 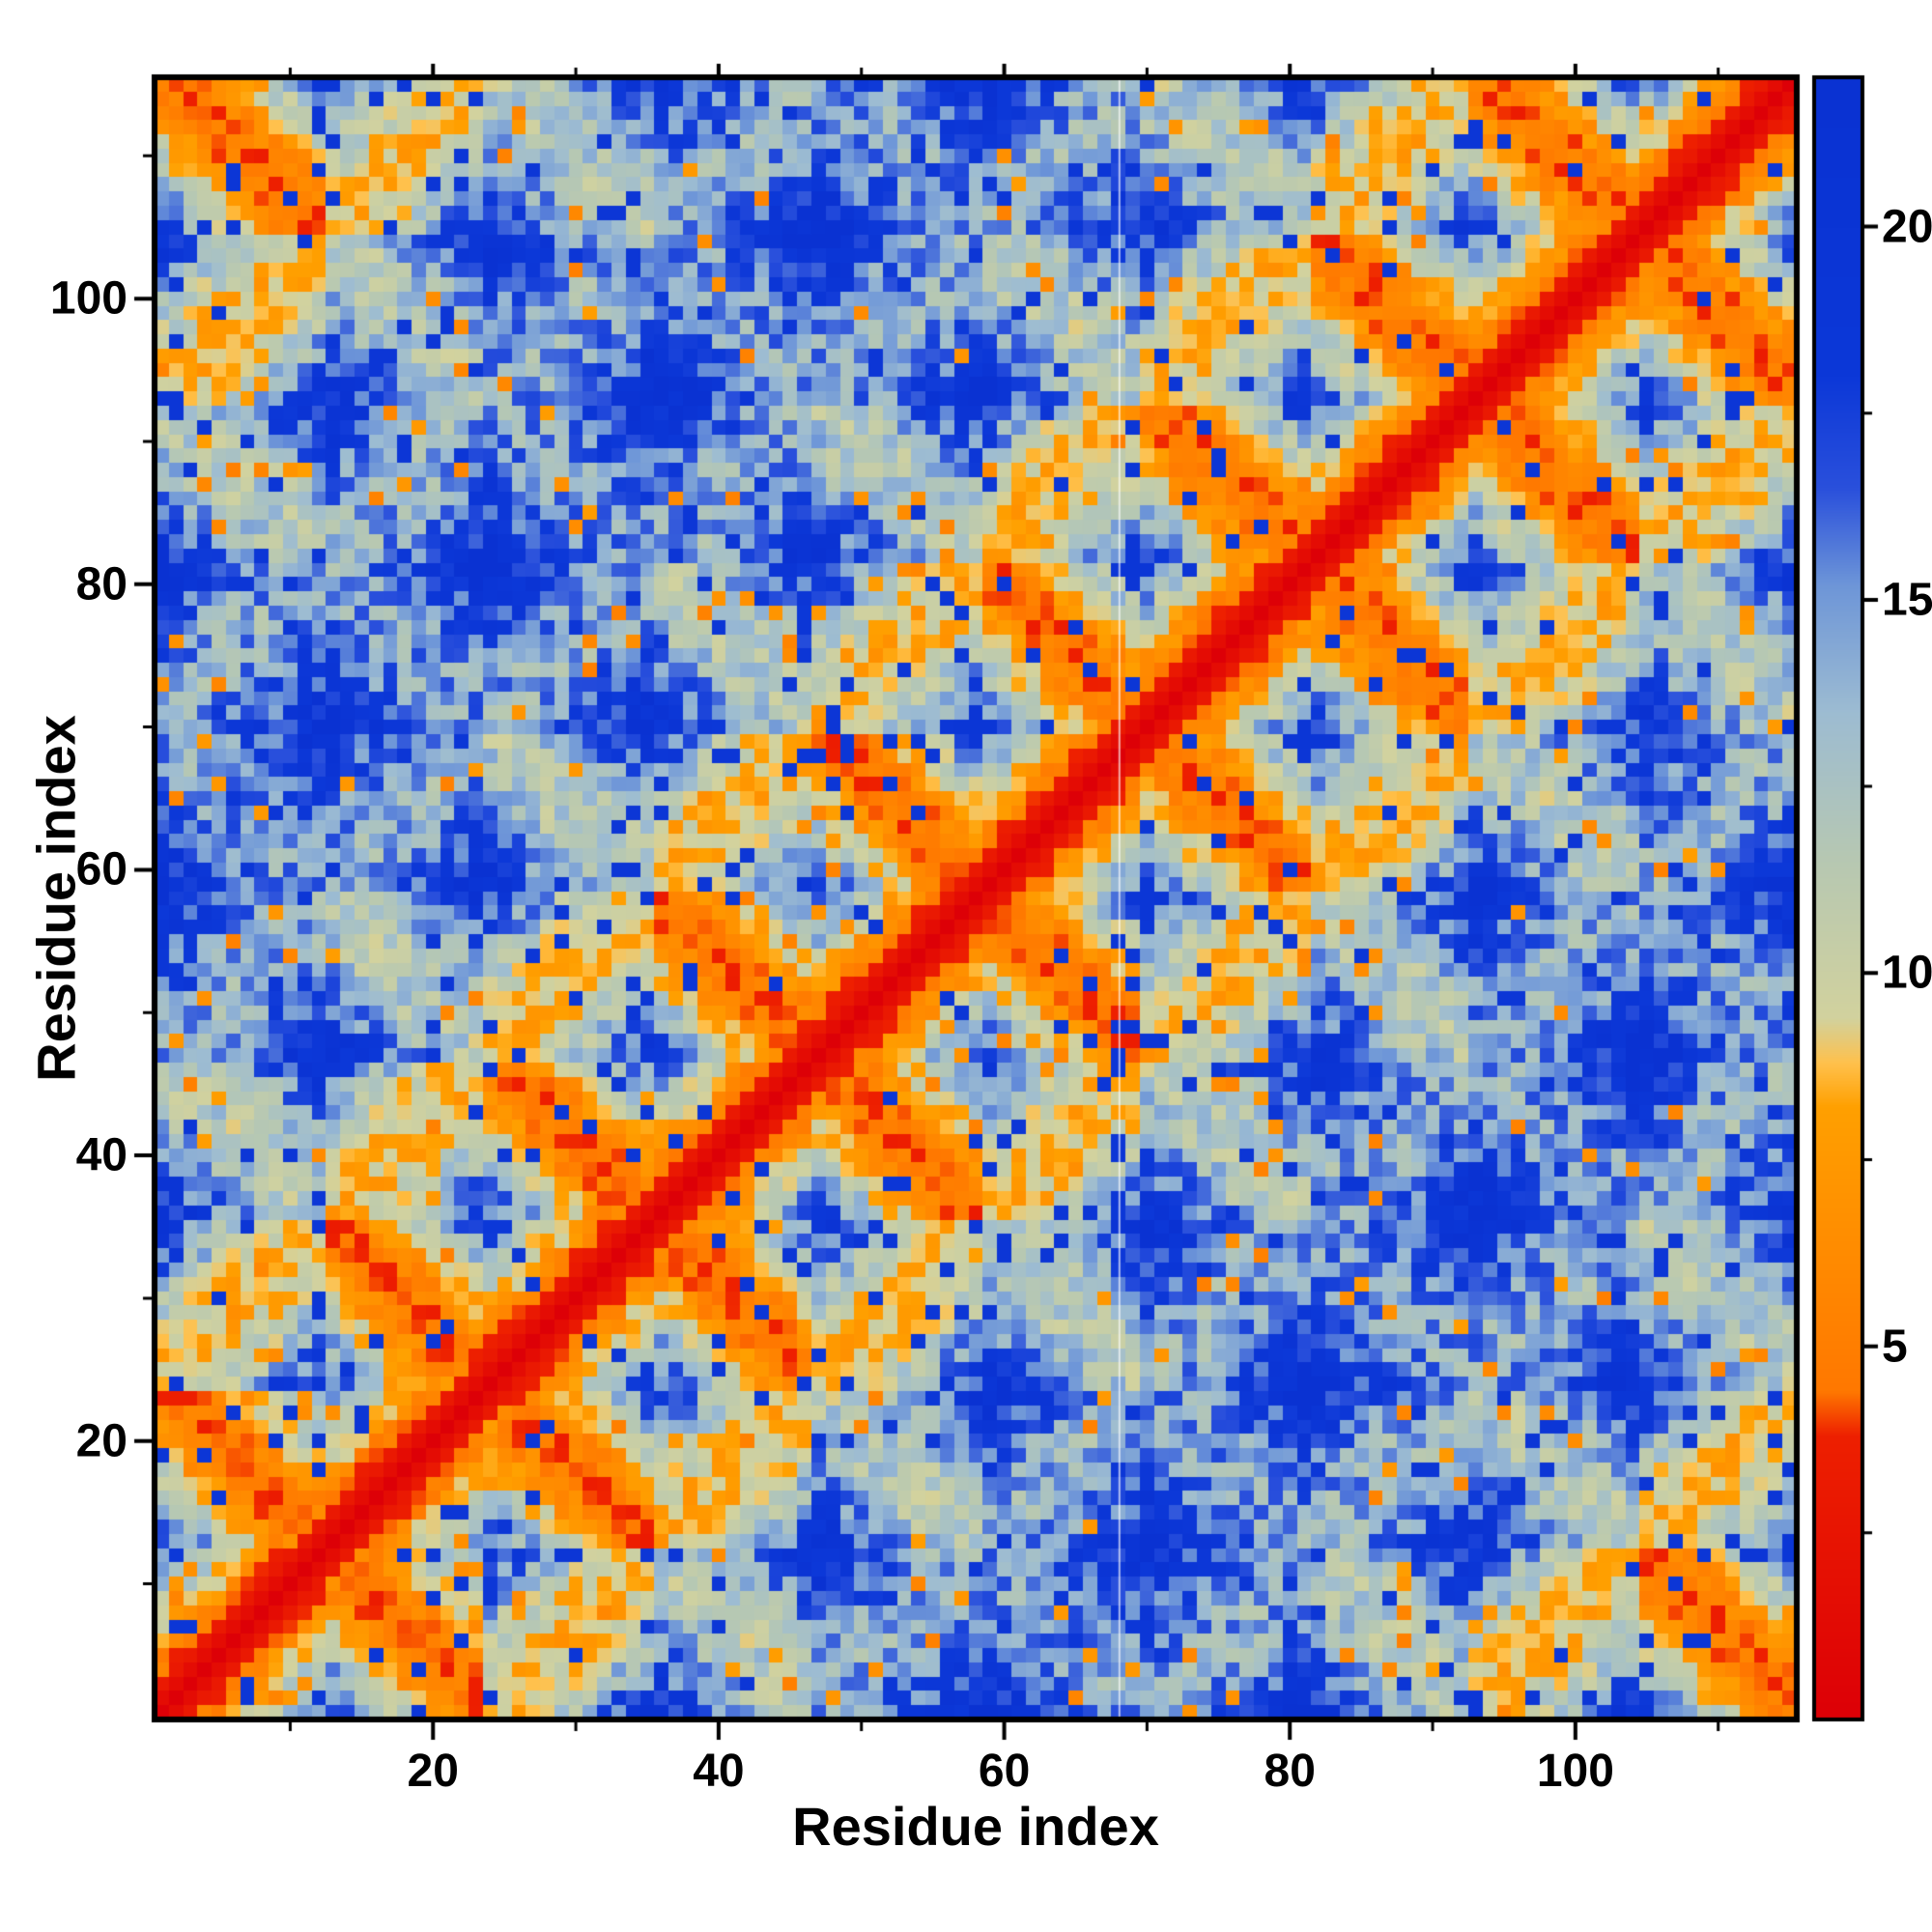 I want to click on colorbar-tick-label: 5, so click(x=1895, y=1347).